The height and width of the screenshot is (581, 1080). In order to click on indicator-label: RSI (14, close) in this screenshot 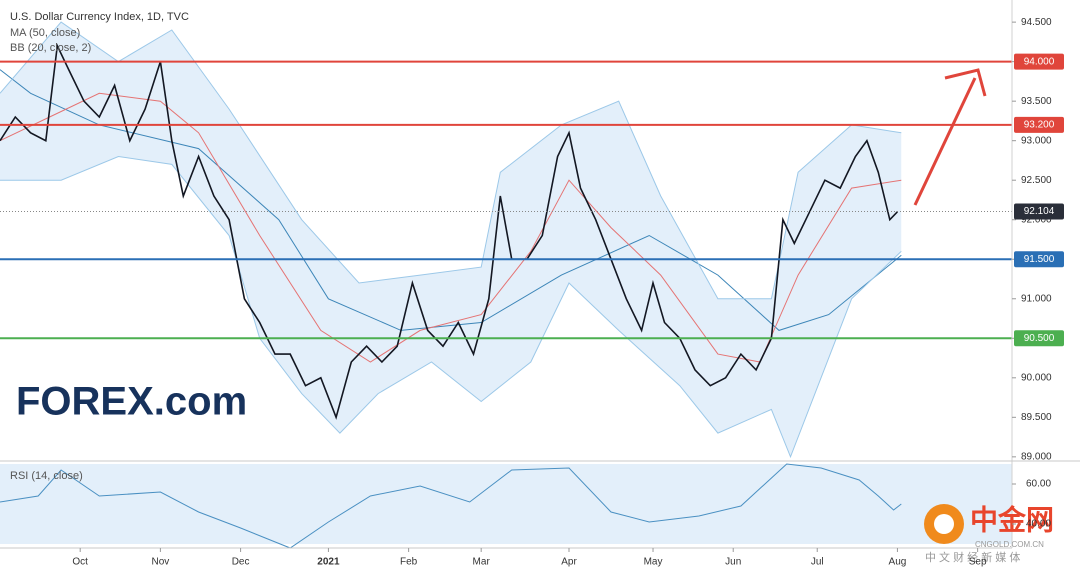, I will do `click(46, 476)`.